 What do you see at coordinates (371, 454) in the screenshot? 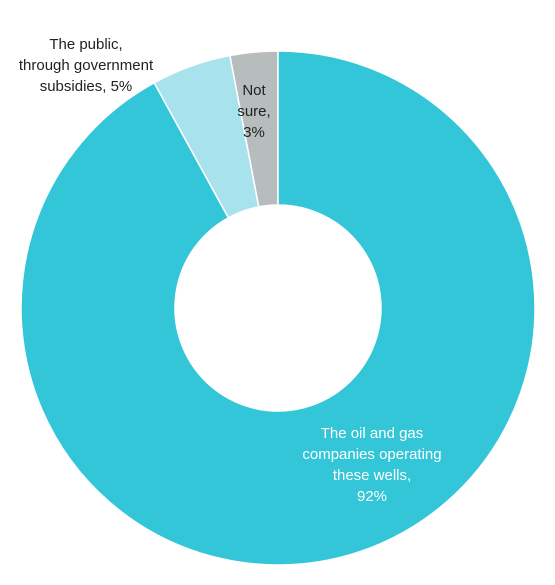
I see `label-oil-gas-companies-line: companies operating` at bounding box center [371, 454].